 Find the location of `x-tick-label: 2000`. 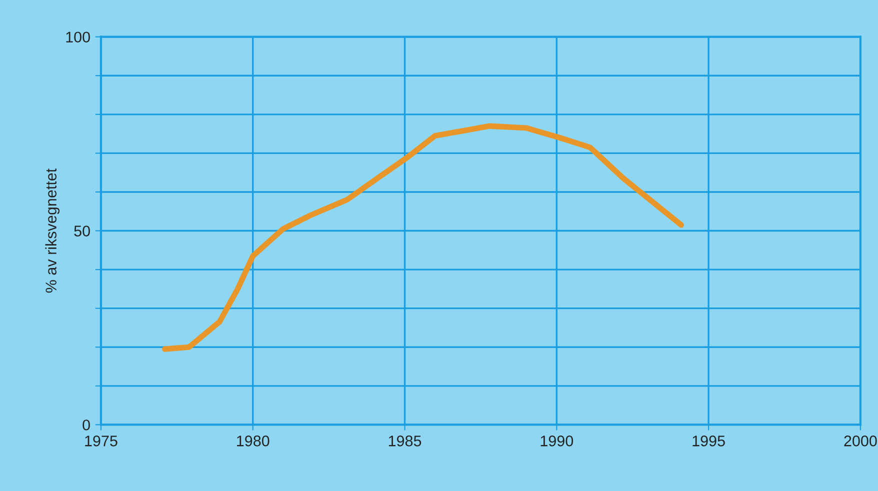

x-tick-label: 2000 is located at coordinates (860, 441).